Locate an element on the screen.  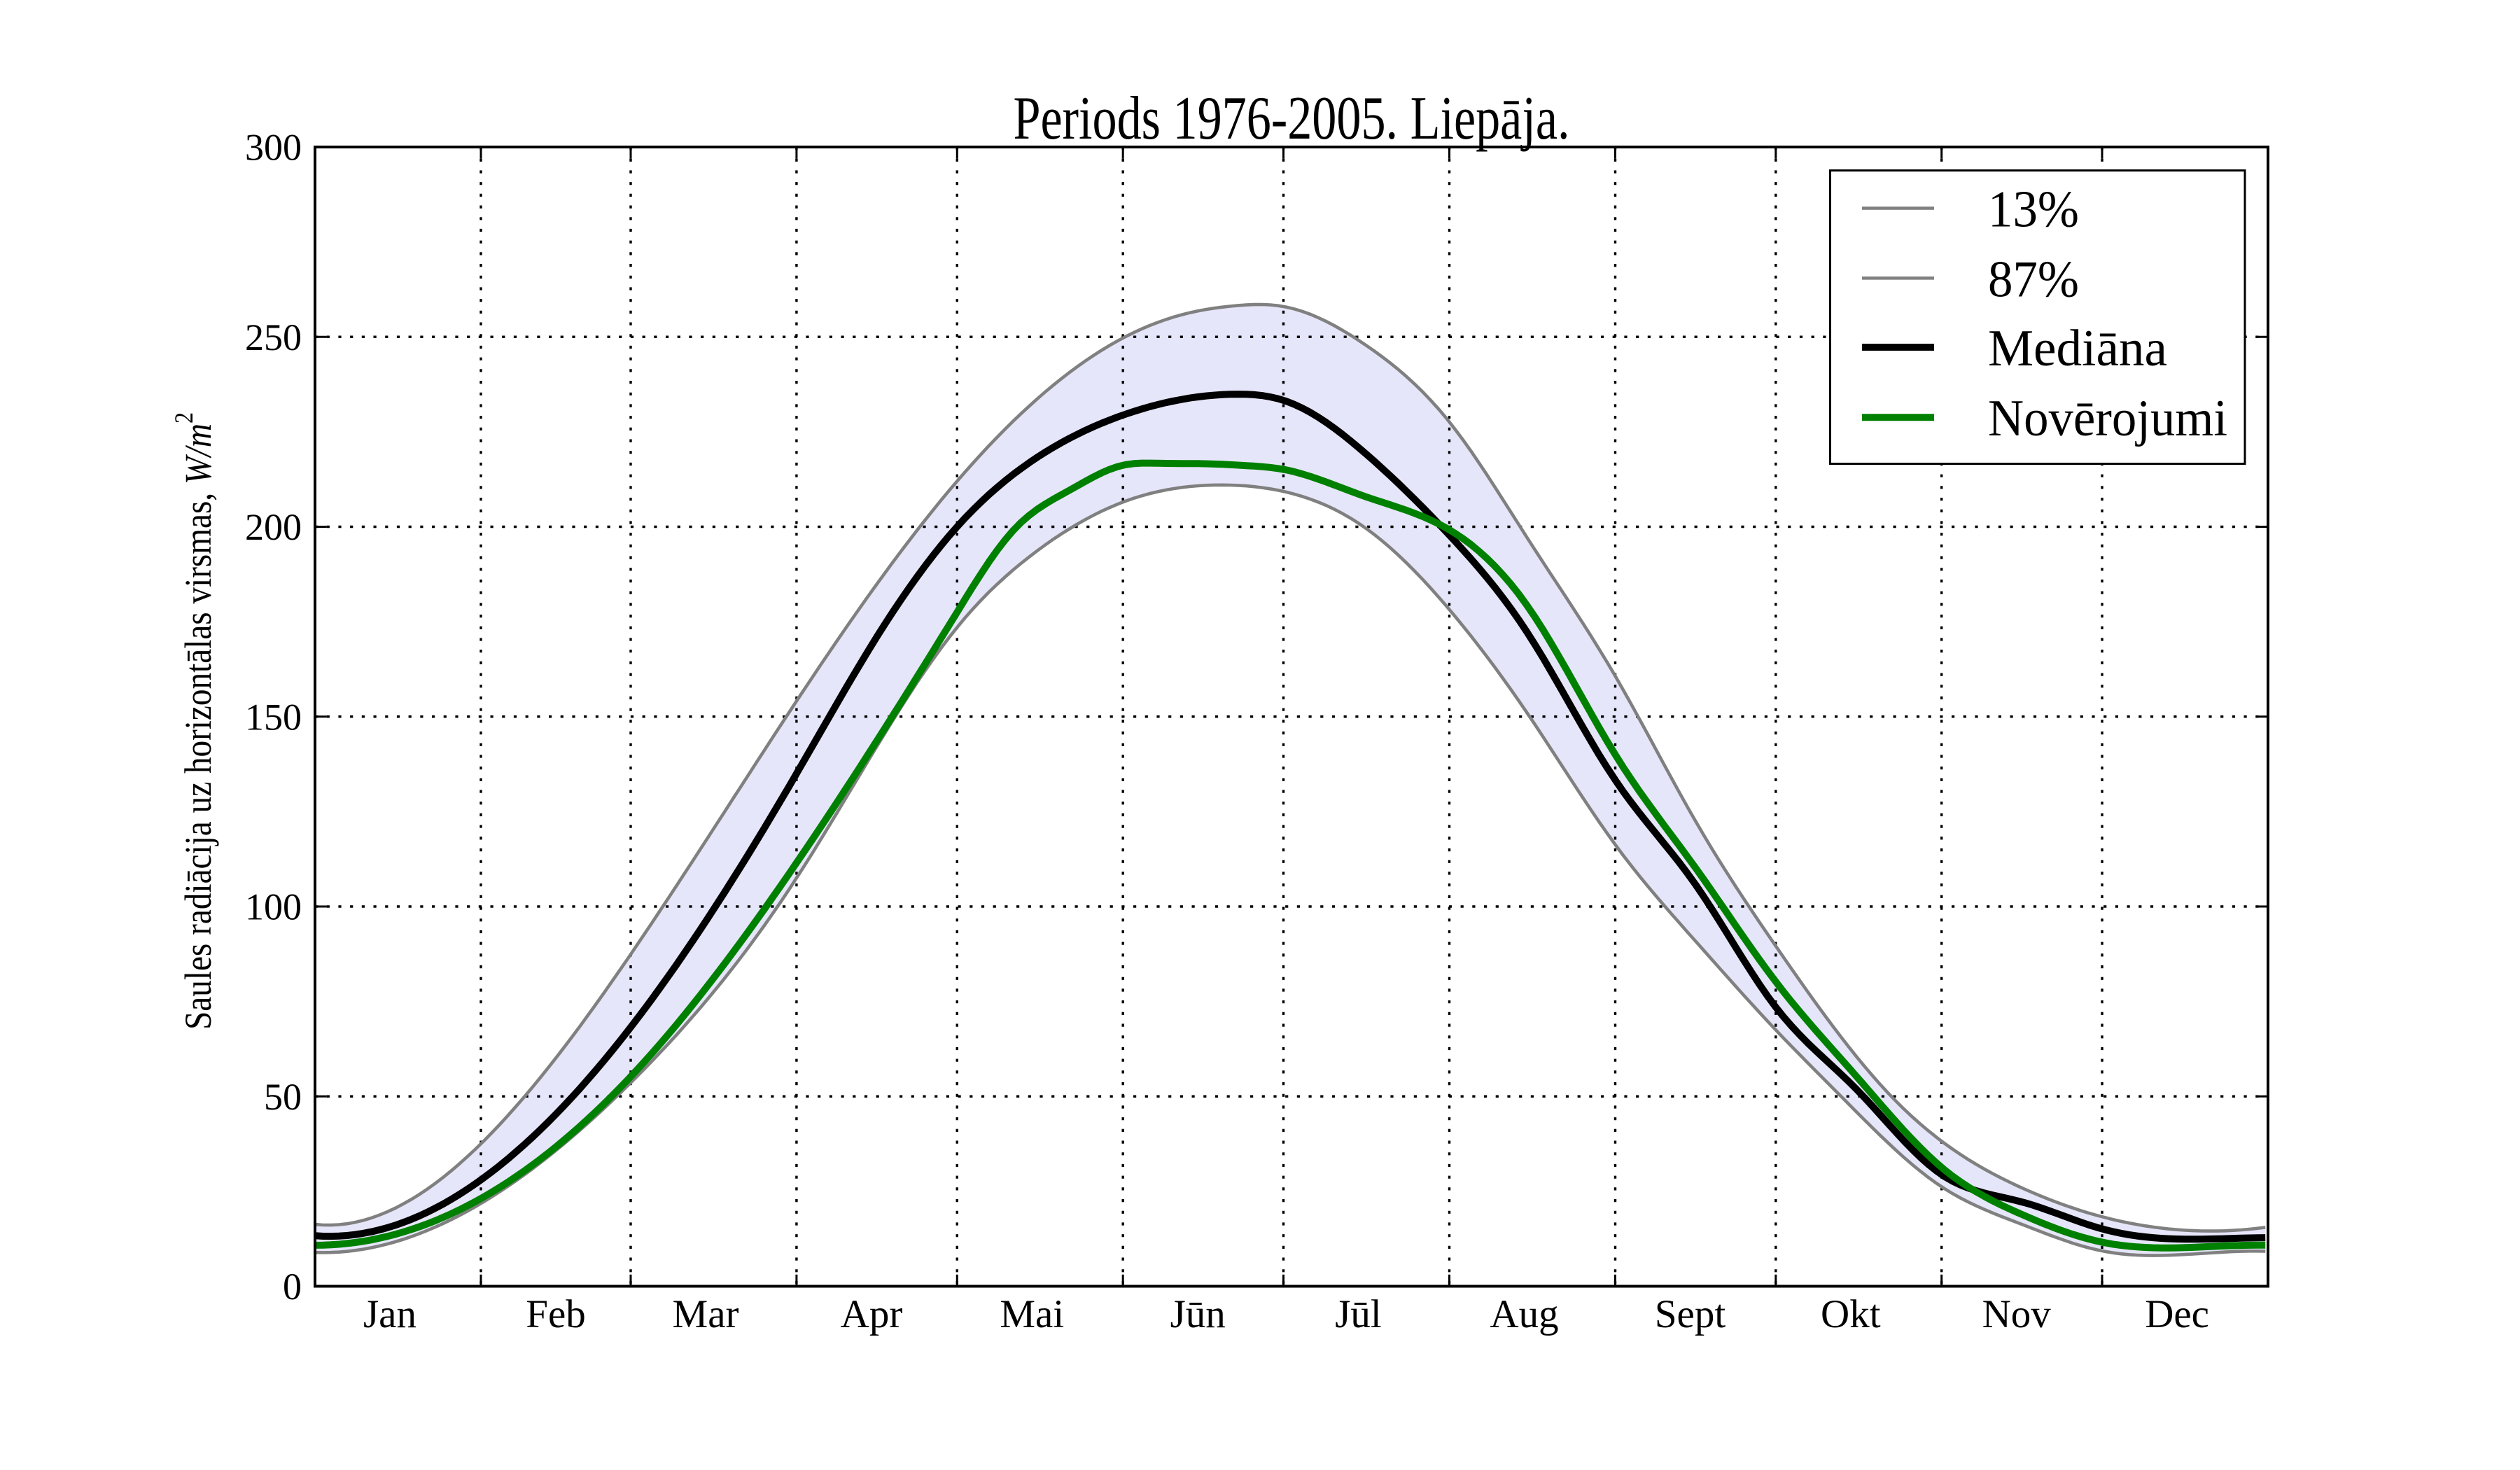
svg-text: Jūn is located at coordinates (1198, 1314).